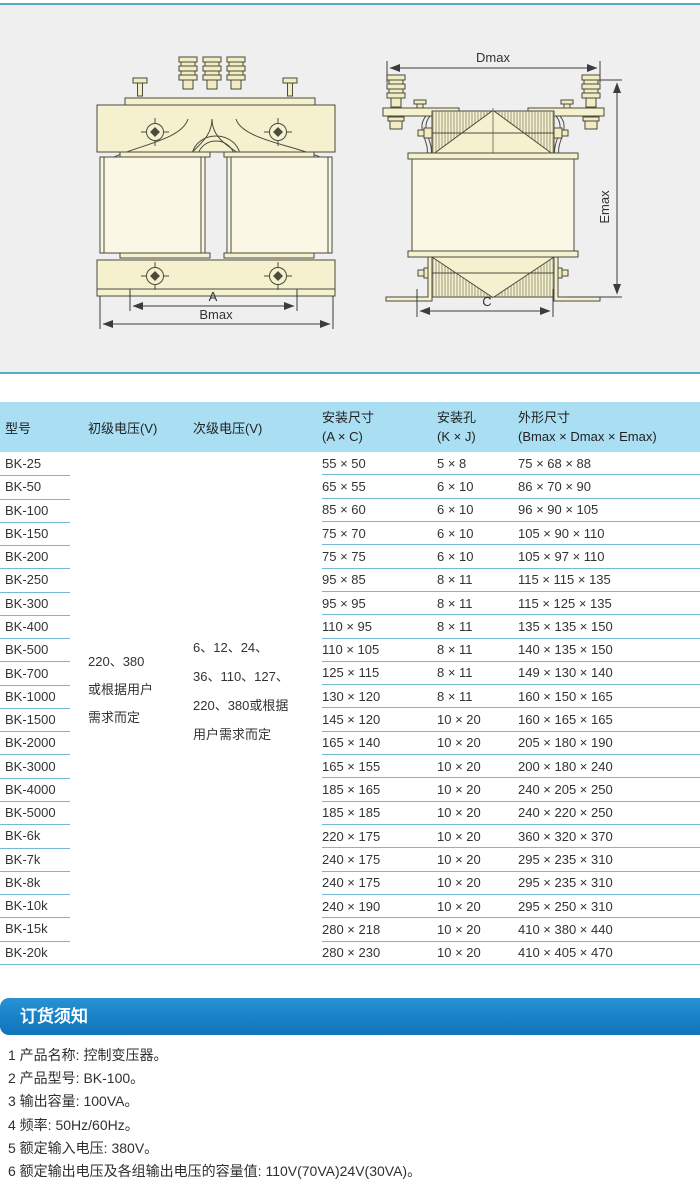  Describe the element at coordinates (565, 650) in the screenshot. I see `outline-cell: 140 × 135 × 150` at that location.